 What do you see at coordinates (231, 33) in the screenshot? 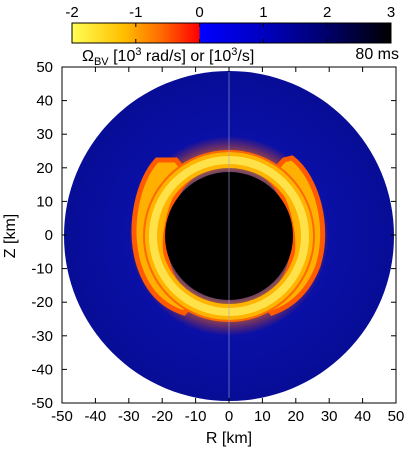
I see `colorbar` at bounding box center [231, 33].